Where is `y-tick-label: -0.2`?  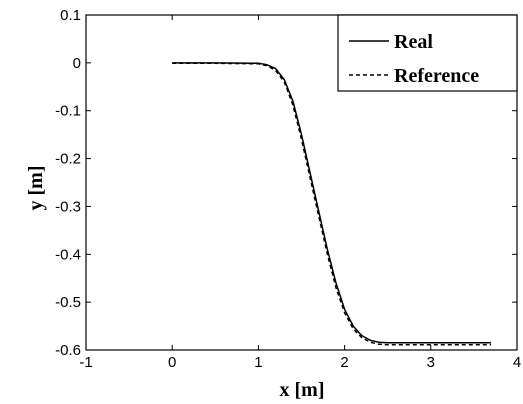
y-tick-label: -0.2 is located at coordinates (68, 159).